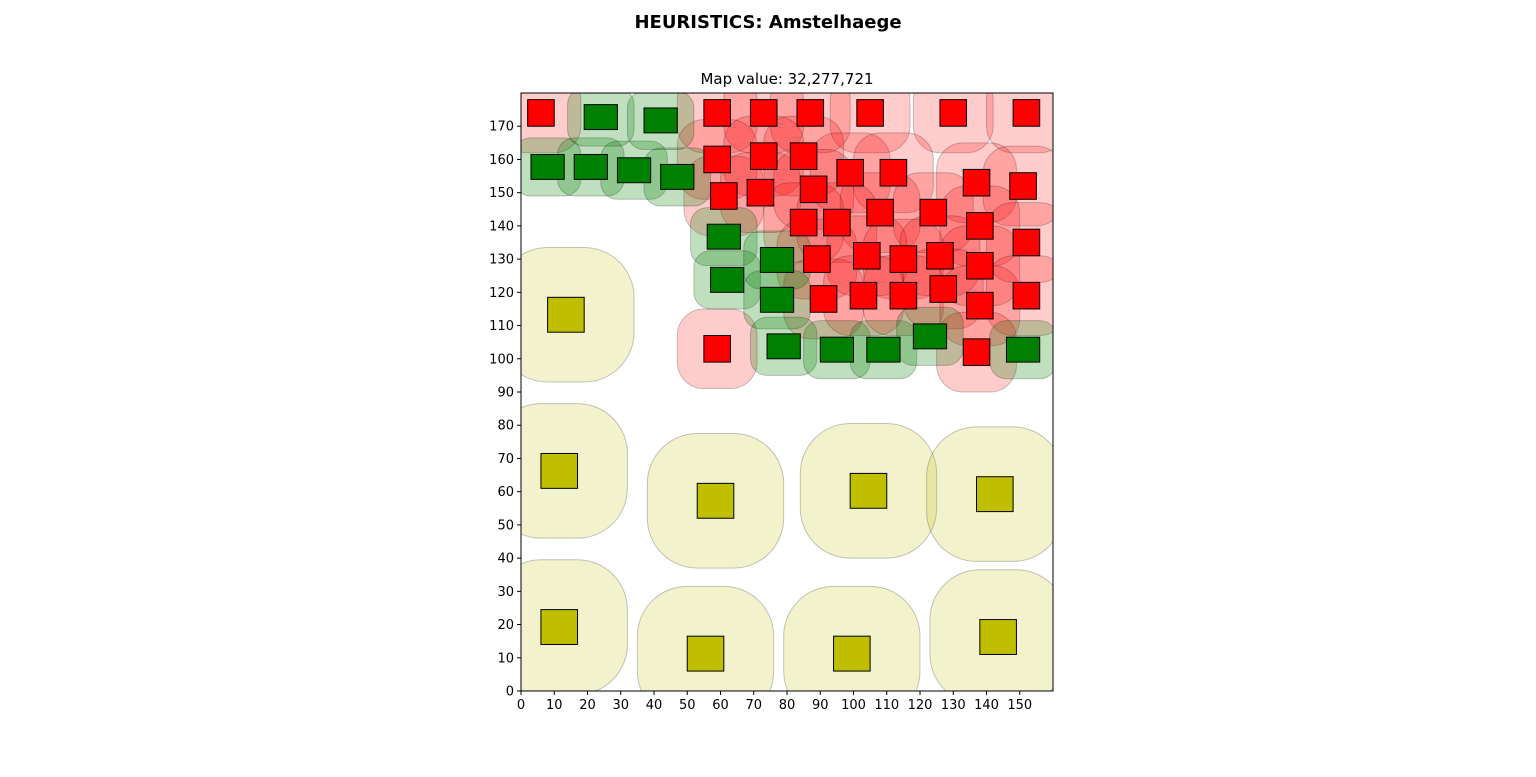 The height and width of the screenshot is (777, 1536). What do you see at coordinates (920, 705) in the screenshot?
I see `x-tick-label: 120` at bounding box center [920, 705].